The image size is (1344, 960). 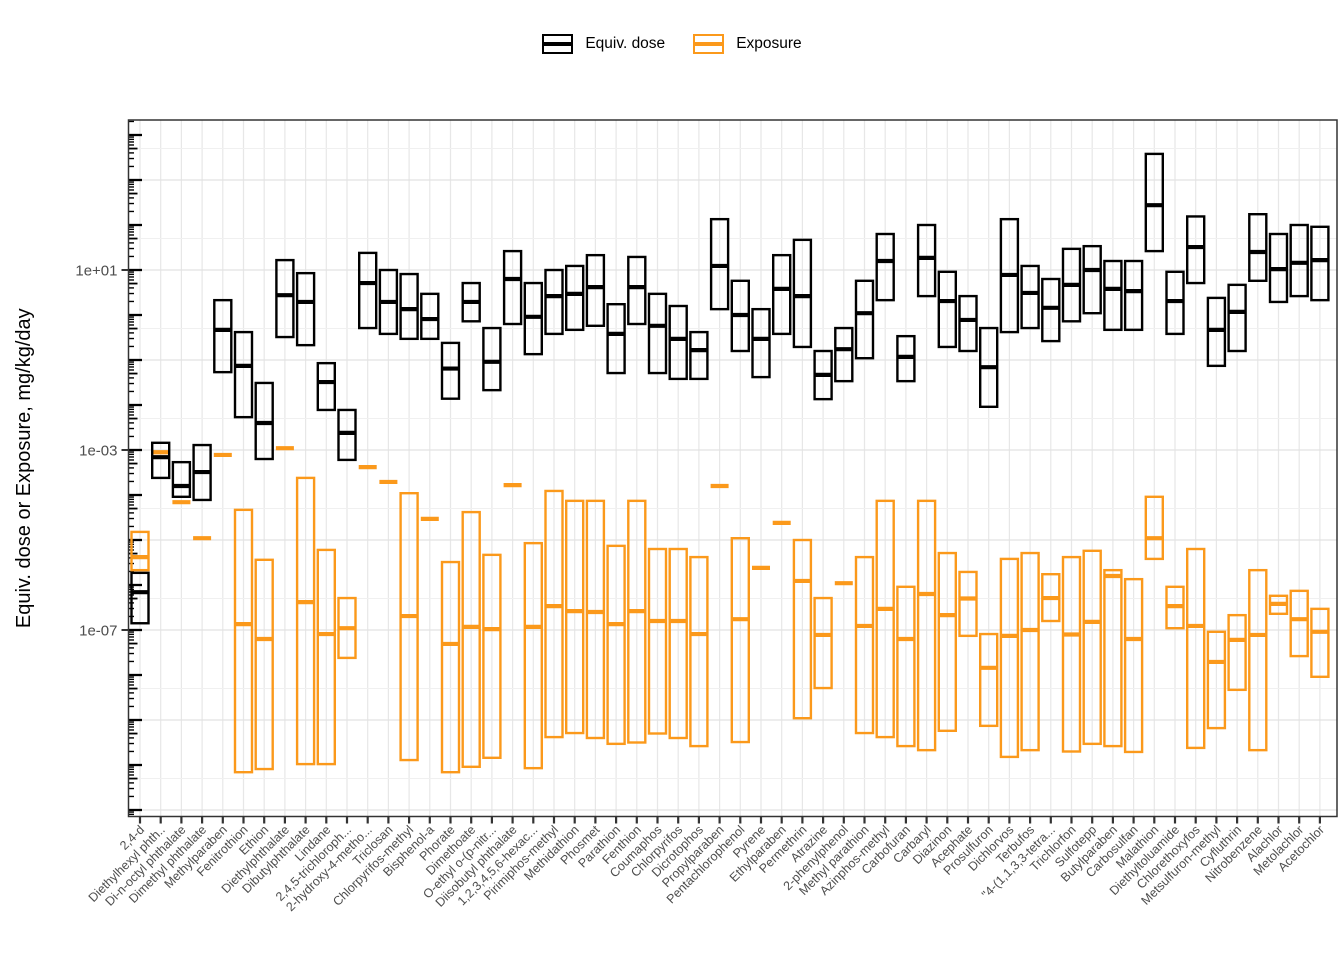 I want to click on y-tick-label: 1e-07, so click(x=98, y=631).